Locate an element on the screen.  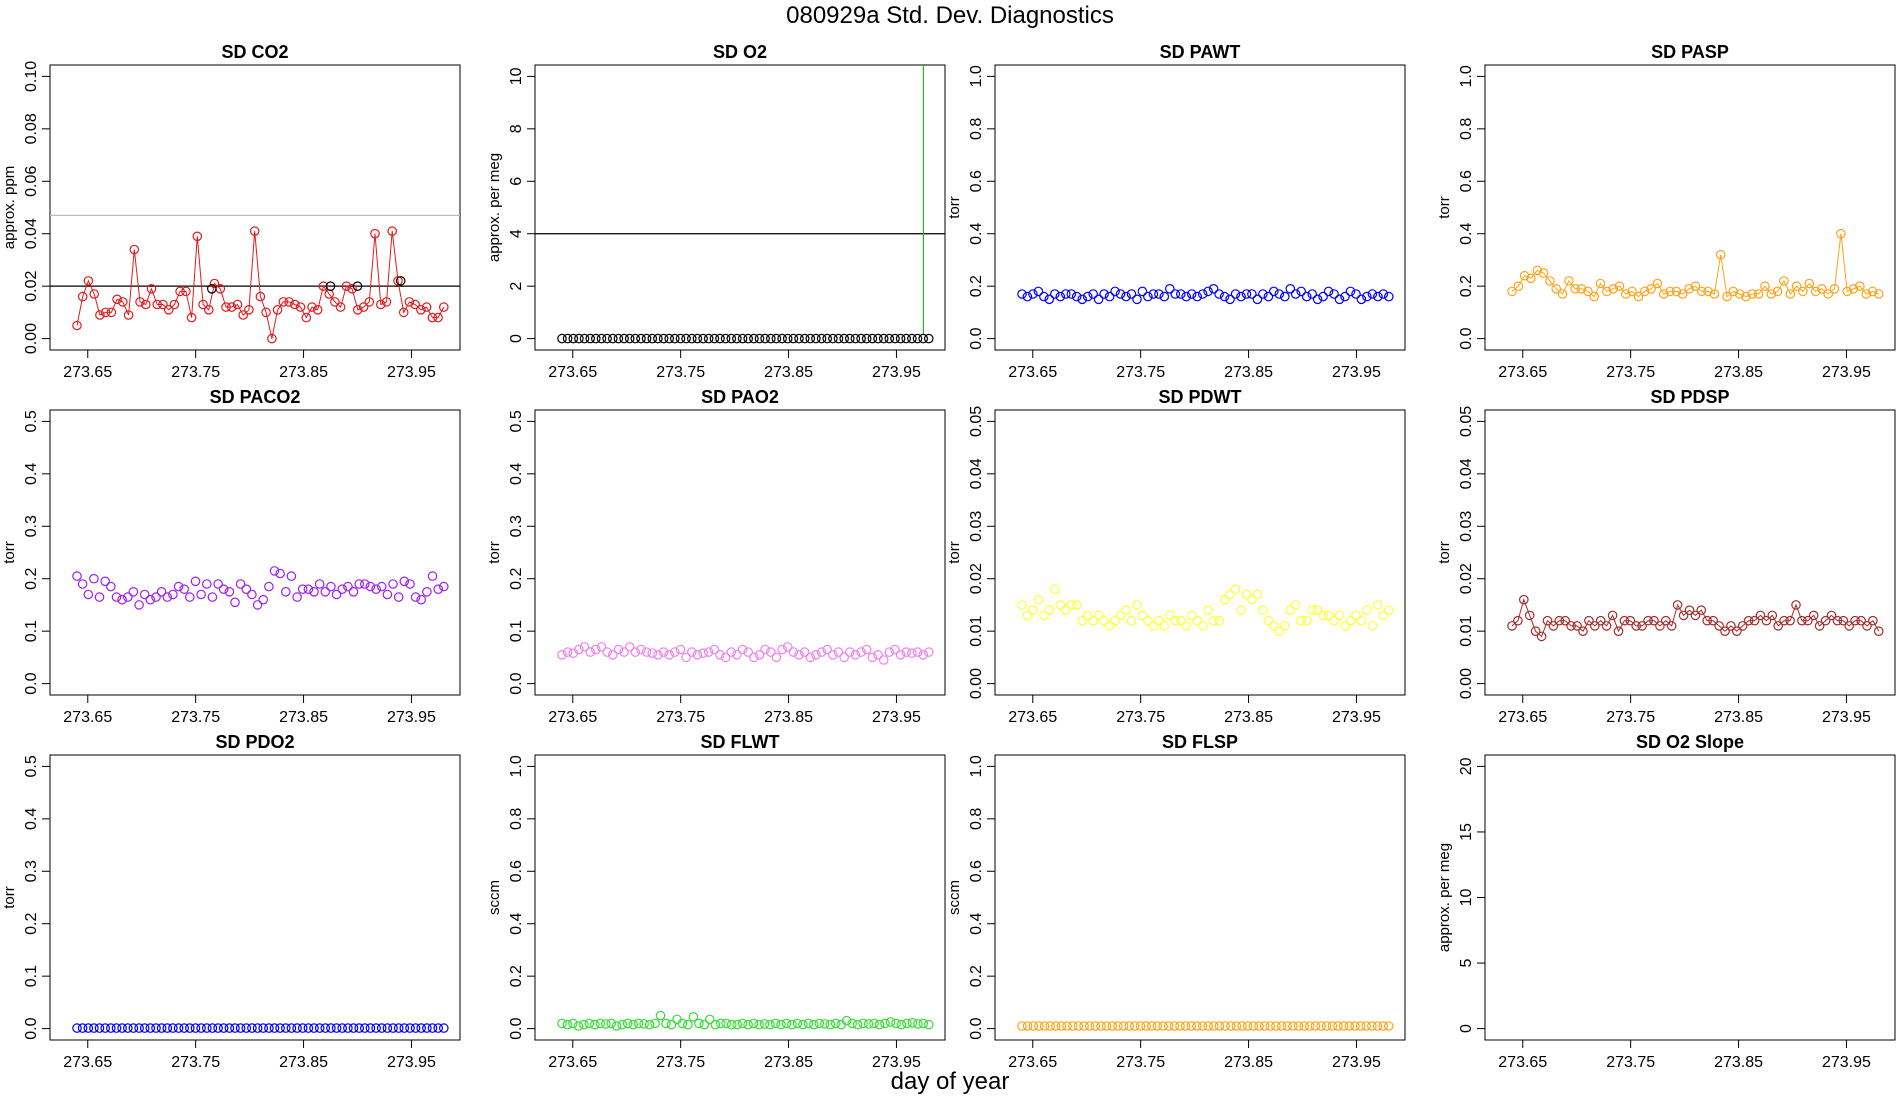
y-tick-label: 0.00 is located at coordinates (976, 683).